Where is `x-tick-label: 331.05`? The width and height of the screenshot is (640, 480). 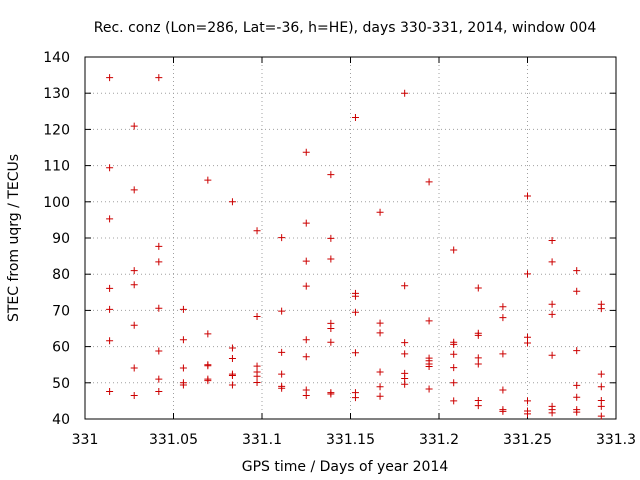
x-tick-label: 331.05 is located at coordinates (173, 440).